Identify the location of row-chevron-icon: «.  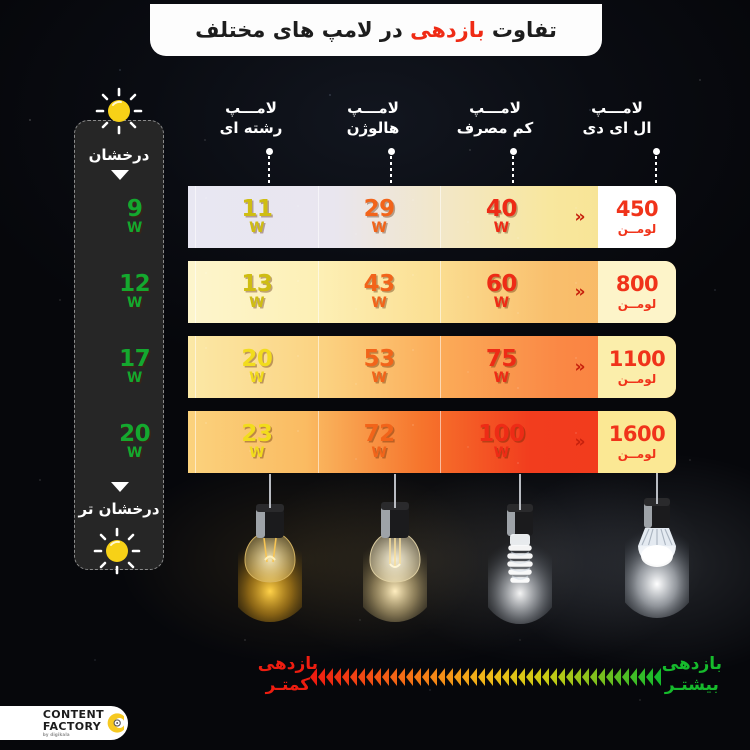
(580, 292).